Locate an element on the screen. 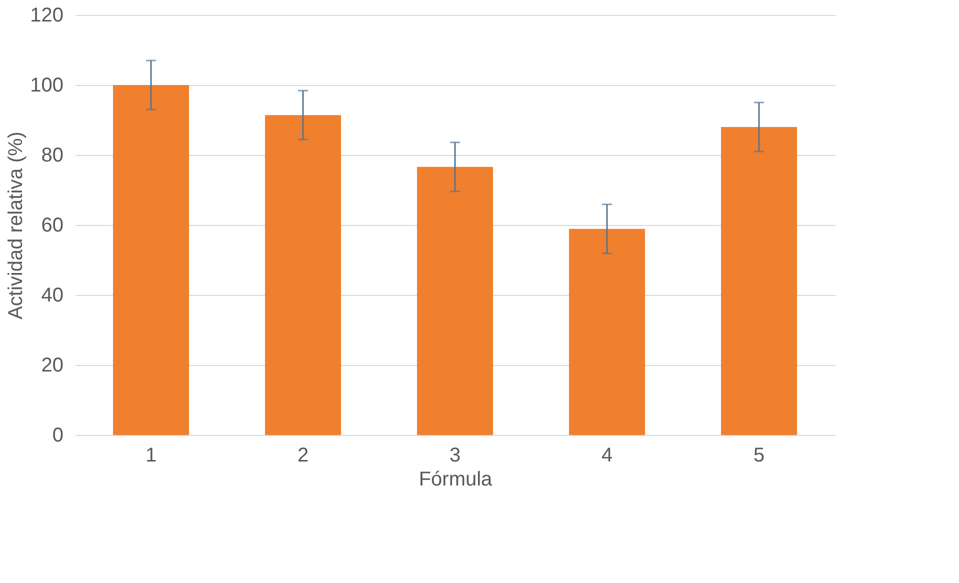  x-tick-label: 5 is located at coordinates (759, 455).